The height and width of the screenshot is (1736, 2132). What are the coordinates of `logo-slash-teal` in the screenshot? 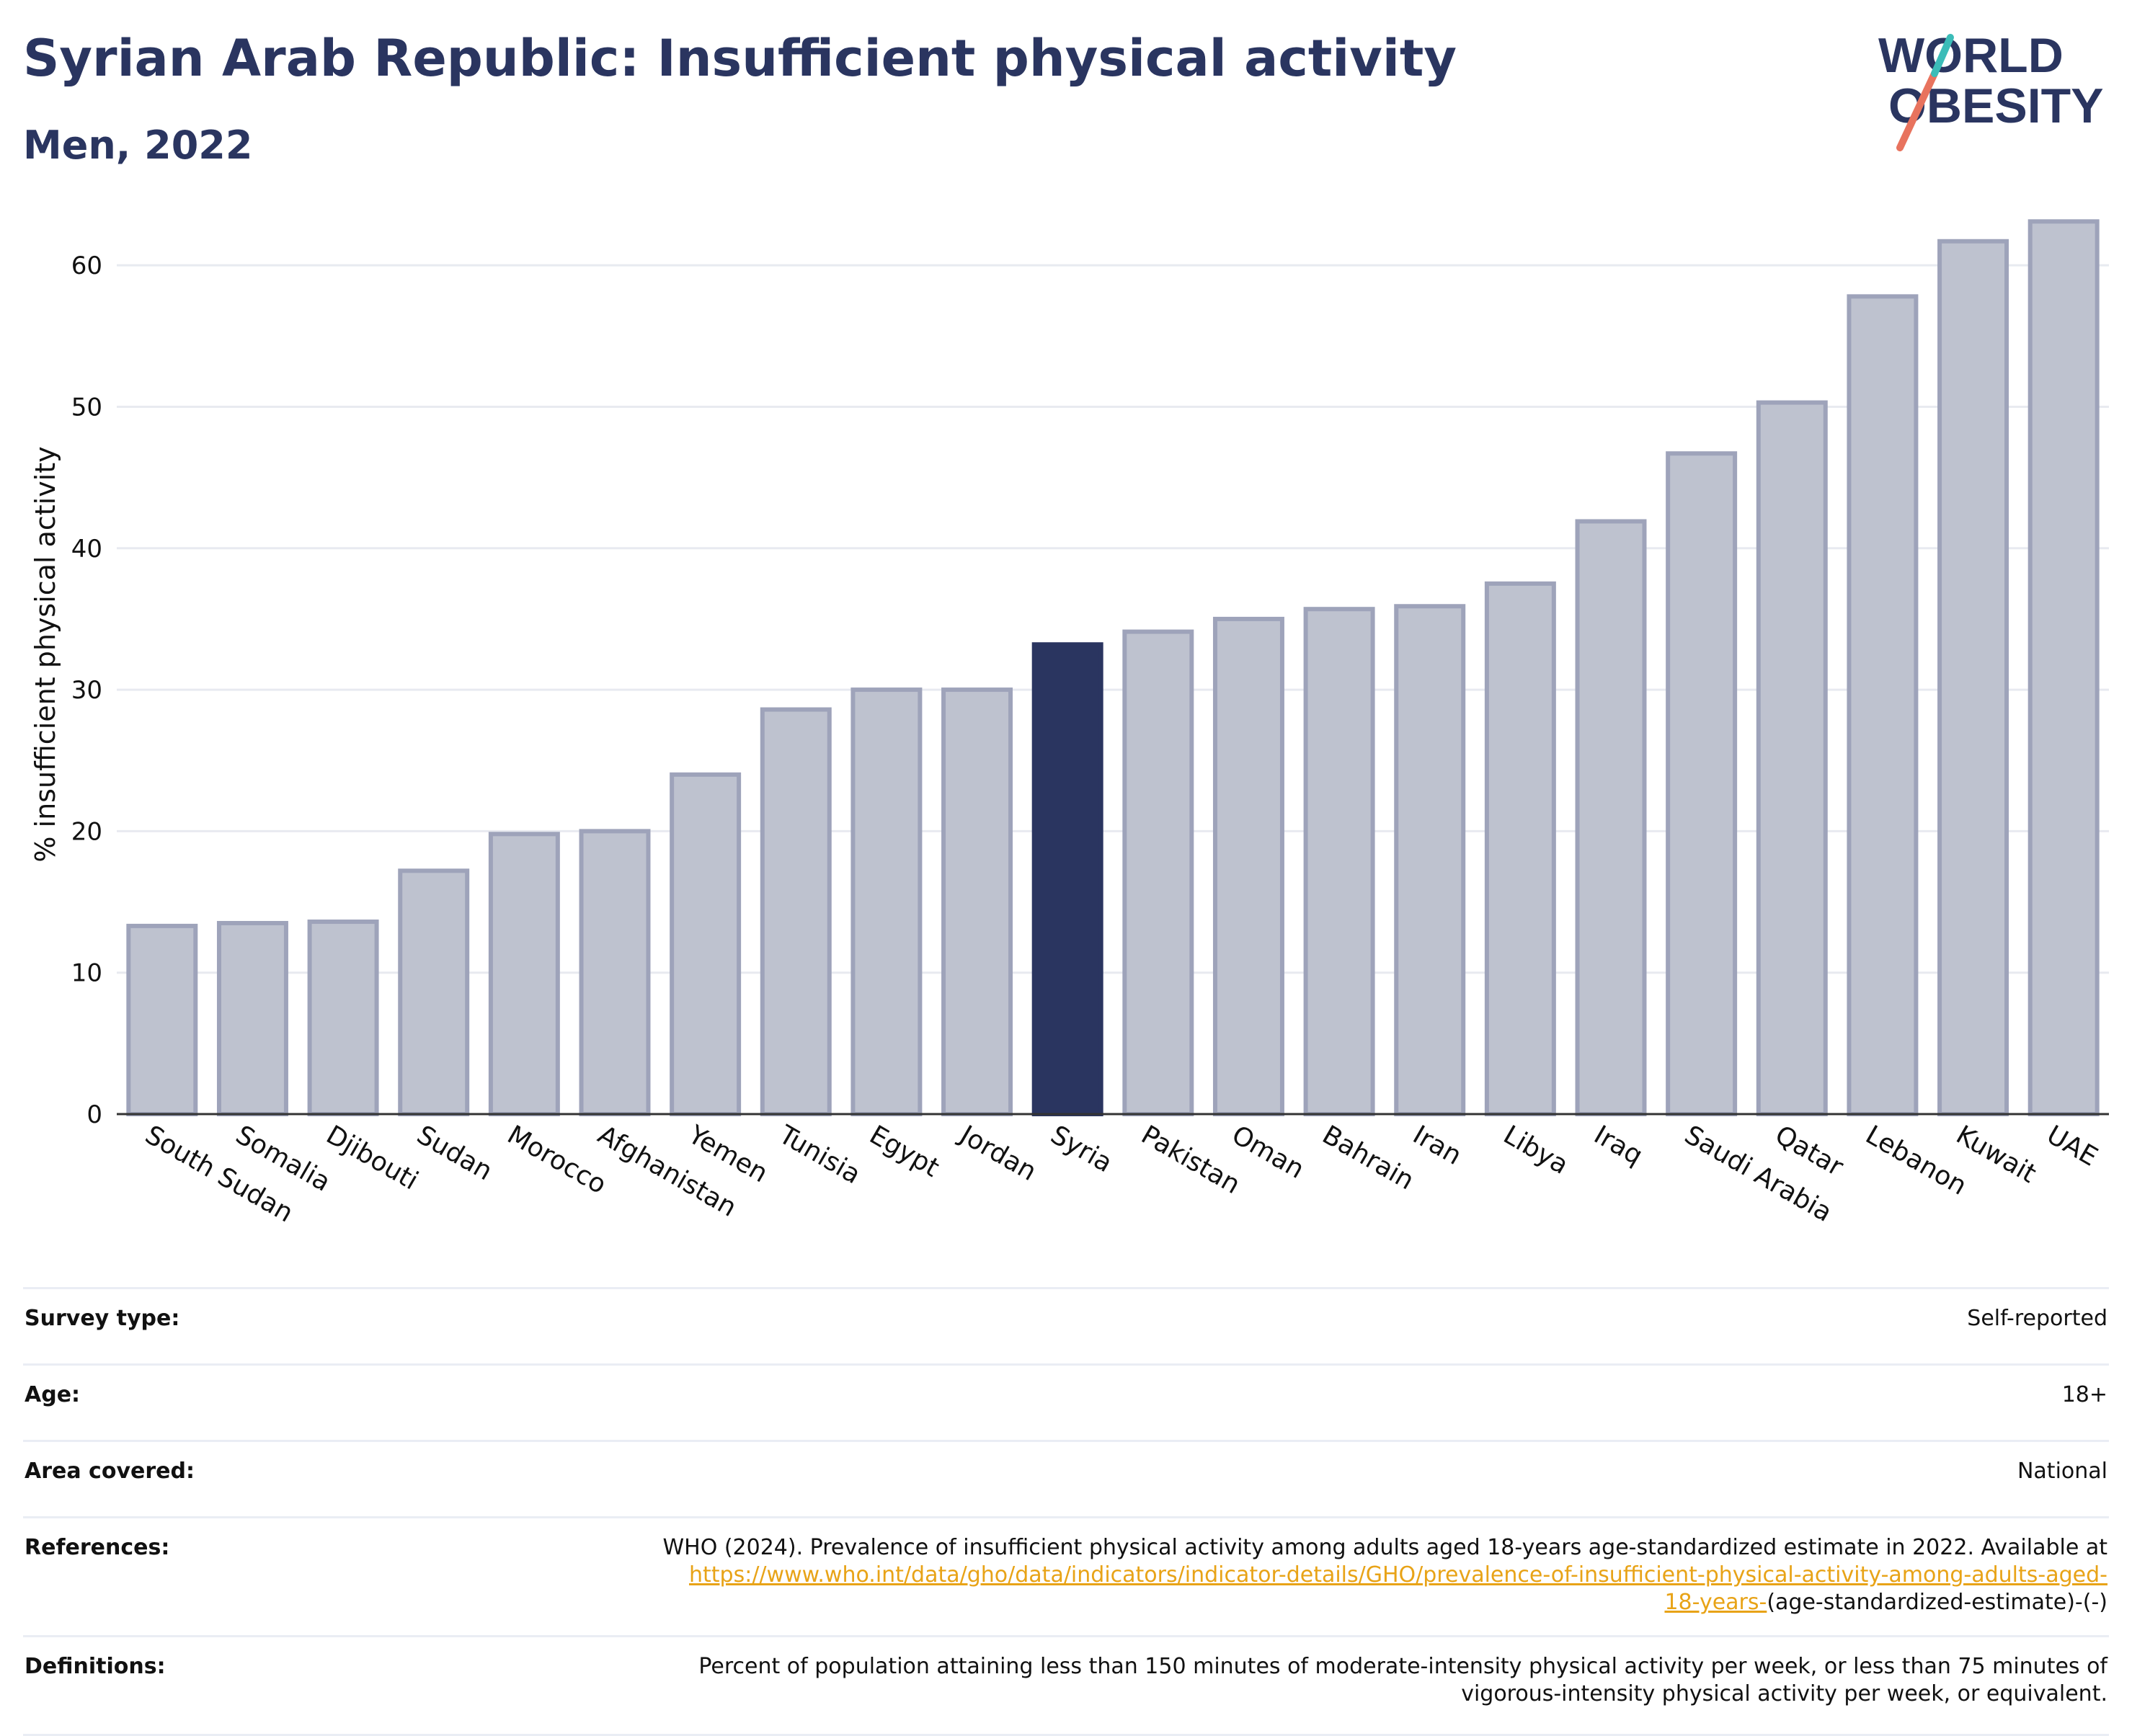 It's located at (1942, 55).